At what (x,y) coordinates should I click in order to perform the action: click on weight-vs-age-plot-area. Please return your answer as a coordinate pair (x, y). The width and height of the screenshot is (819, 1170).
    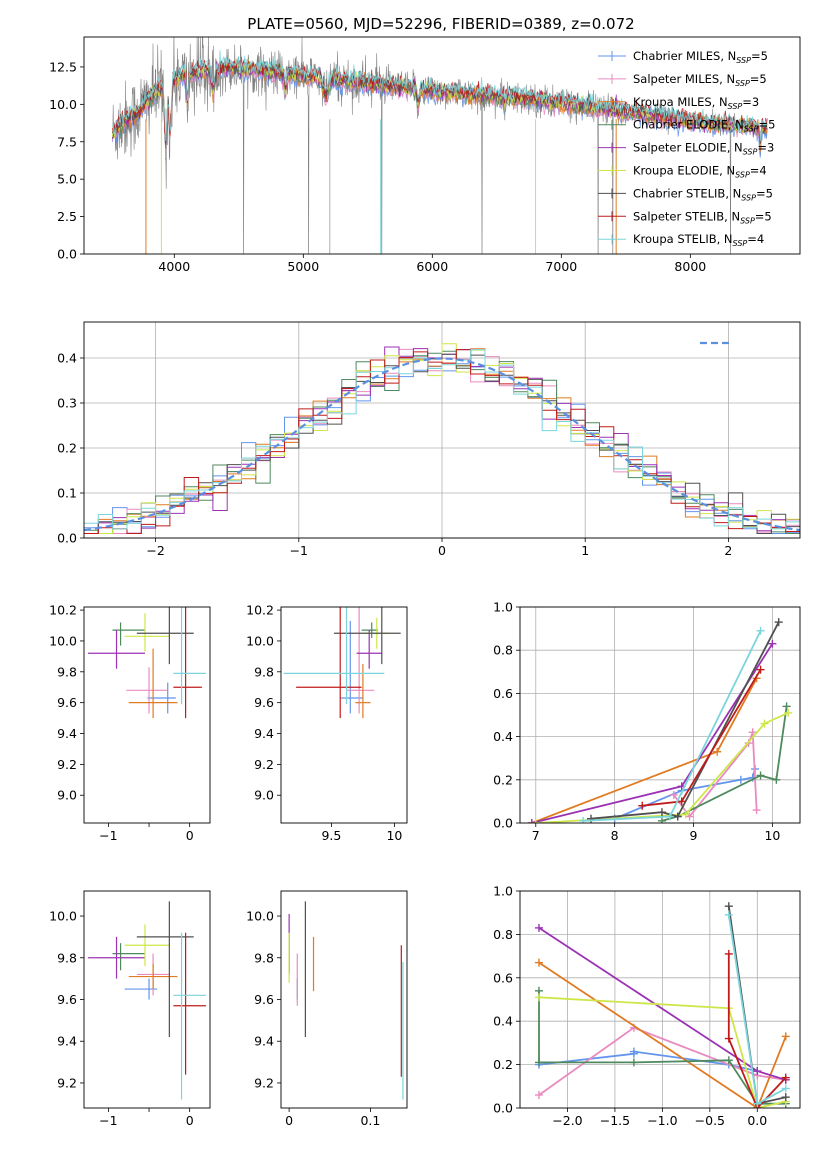
    Looking at the image, I should click on (660, 720).